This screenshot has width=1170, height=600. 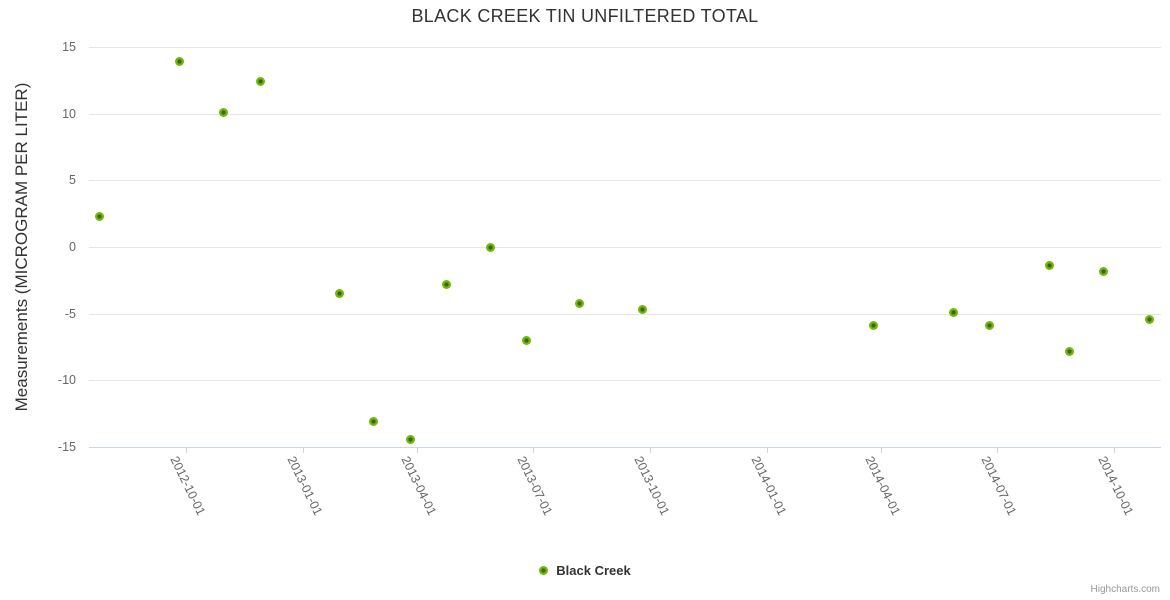 I want to click on x-axis-tick-label: 2013-07-01, so click(x=534, y=486).